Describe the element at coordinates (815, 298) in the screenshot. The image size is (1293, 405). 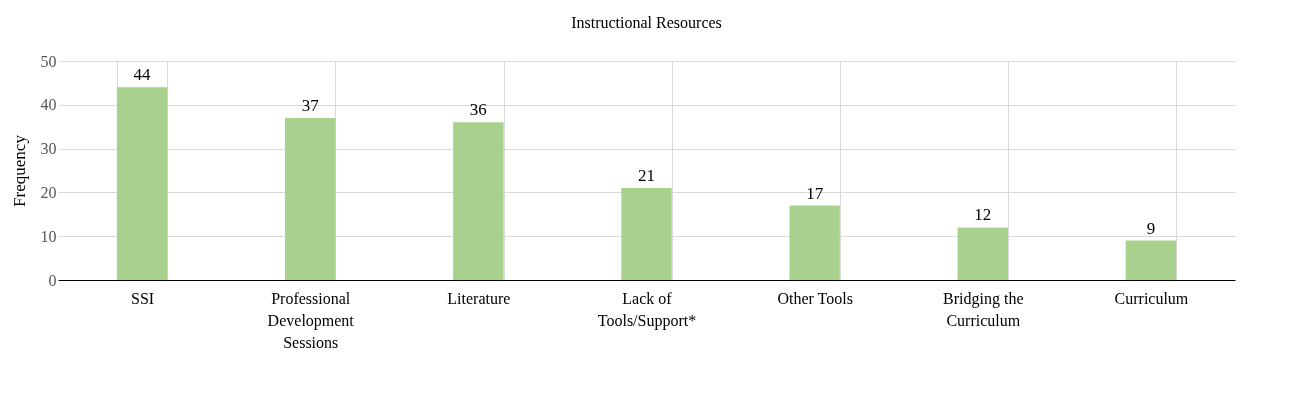
I see `x-tick-label: Other Tools` at that location.